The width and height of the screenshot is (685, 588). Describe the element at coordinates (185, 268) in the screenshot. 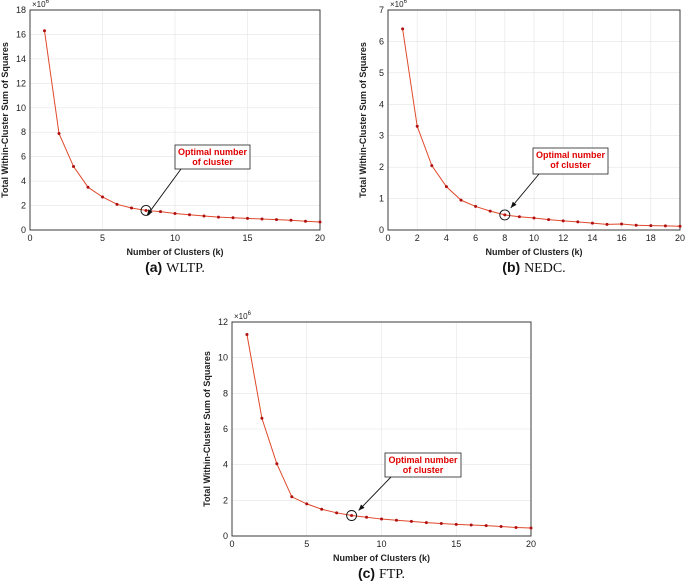

I see `panel-caption-text: WLTP.` at that location.